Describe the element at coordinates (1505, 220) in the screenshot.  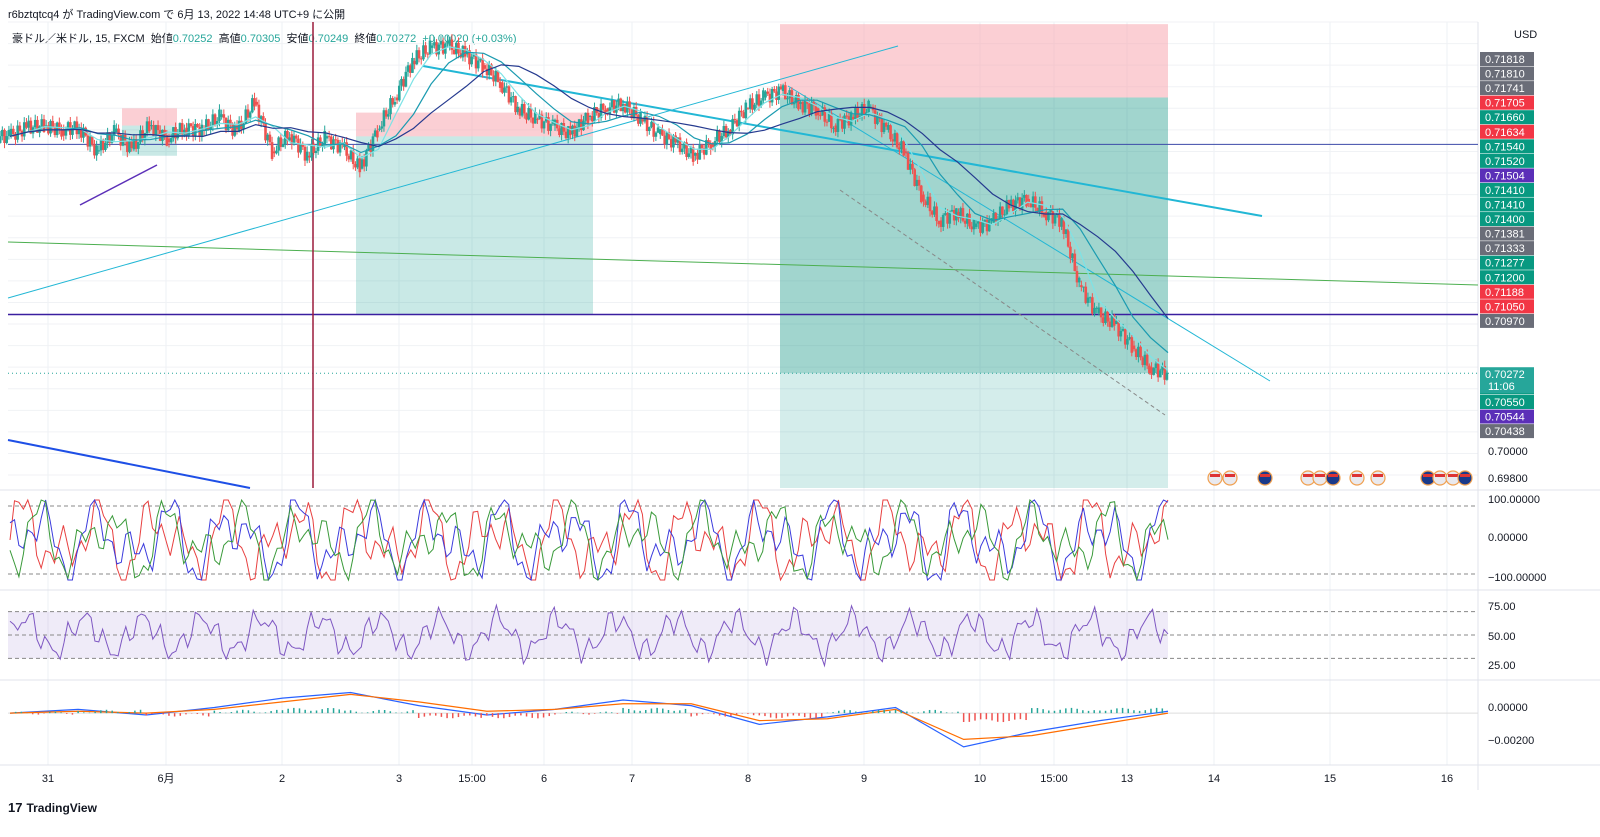
I see `price-tag-label: 0.71400` at that location.